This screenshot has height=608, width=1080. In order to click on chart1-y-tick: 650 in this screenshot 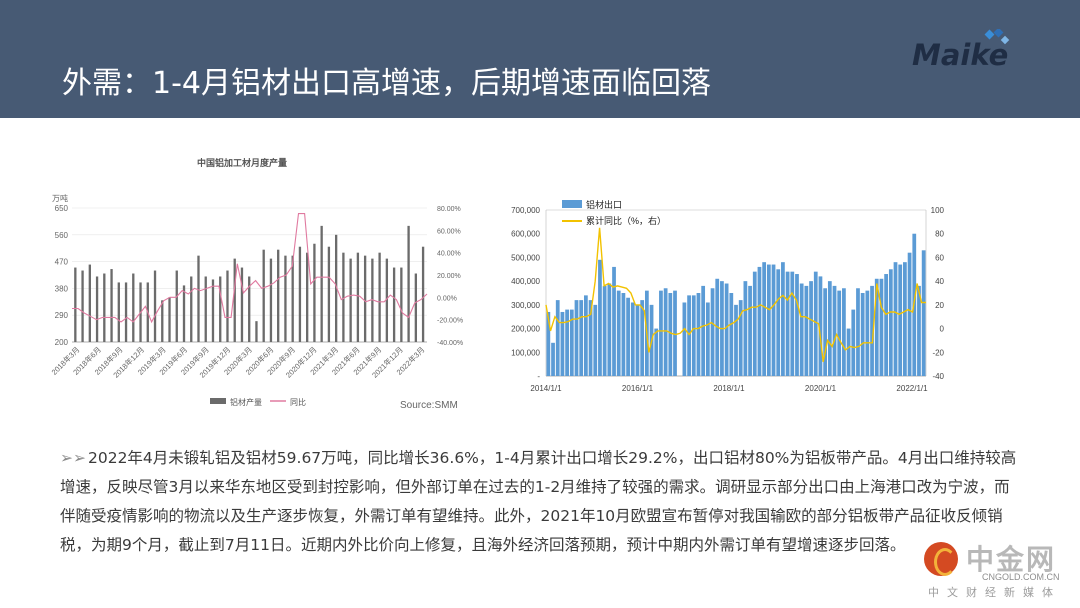, I will do `click(62, 208)`.